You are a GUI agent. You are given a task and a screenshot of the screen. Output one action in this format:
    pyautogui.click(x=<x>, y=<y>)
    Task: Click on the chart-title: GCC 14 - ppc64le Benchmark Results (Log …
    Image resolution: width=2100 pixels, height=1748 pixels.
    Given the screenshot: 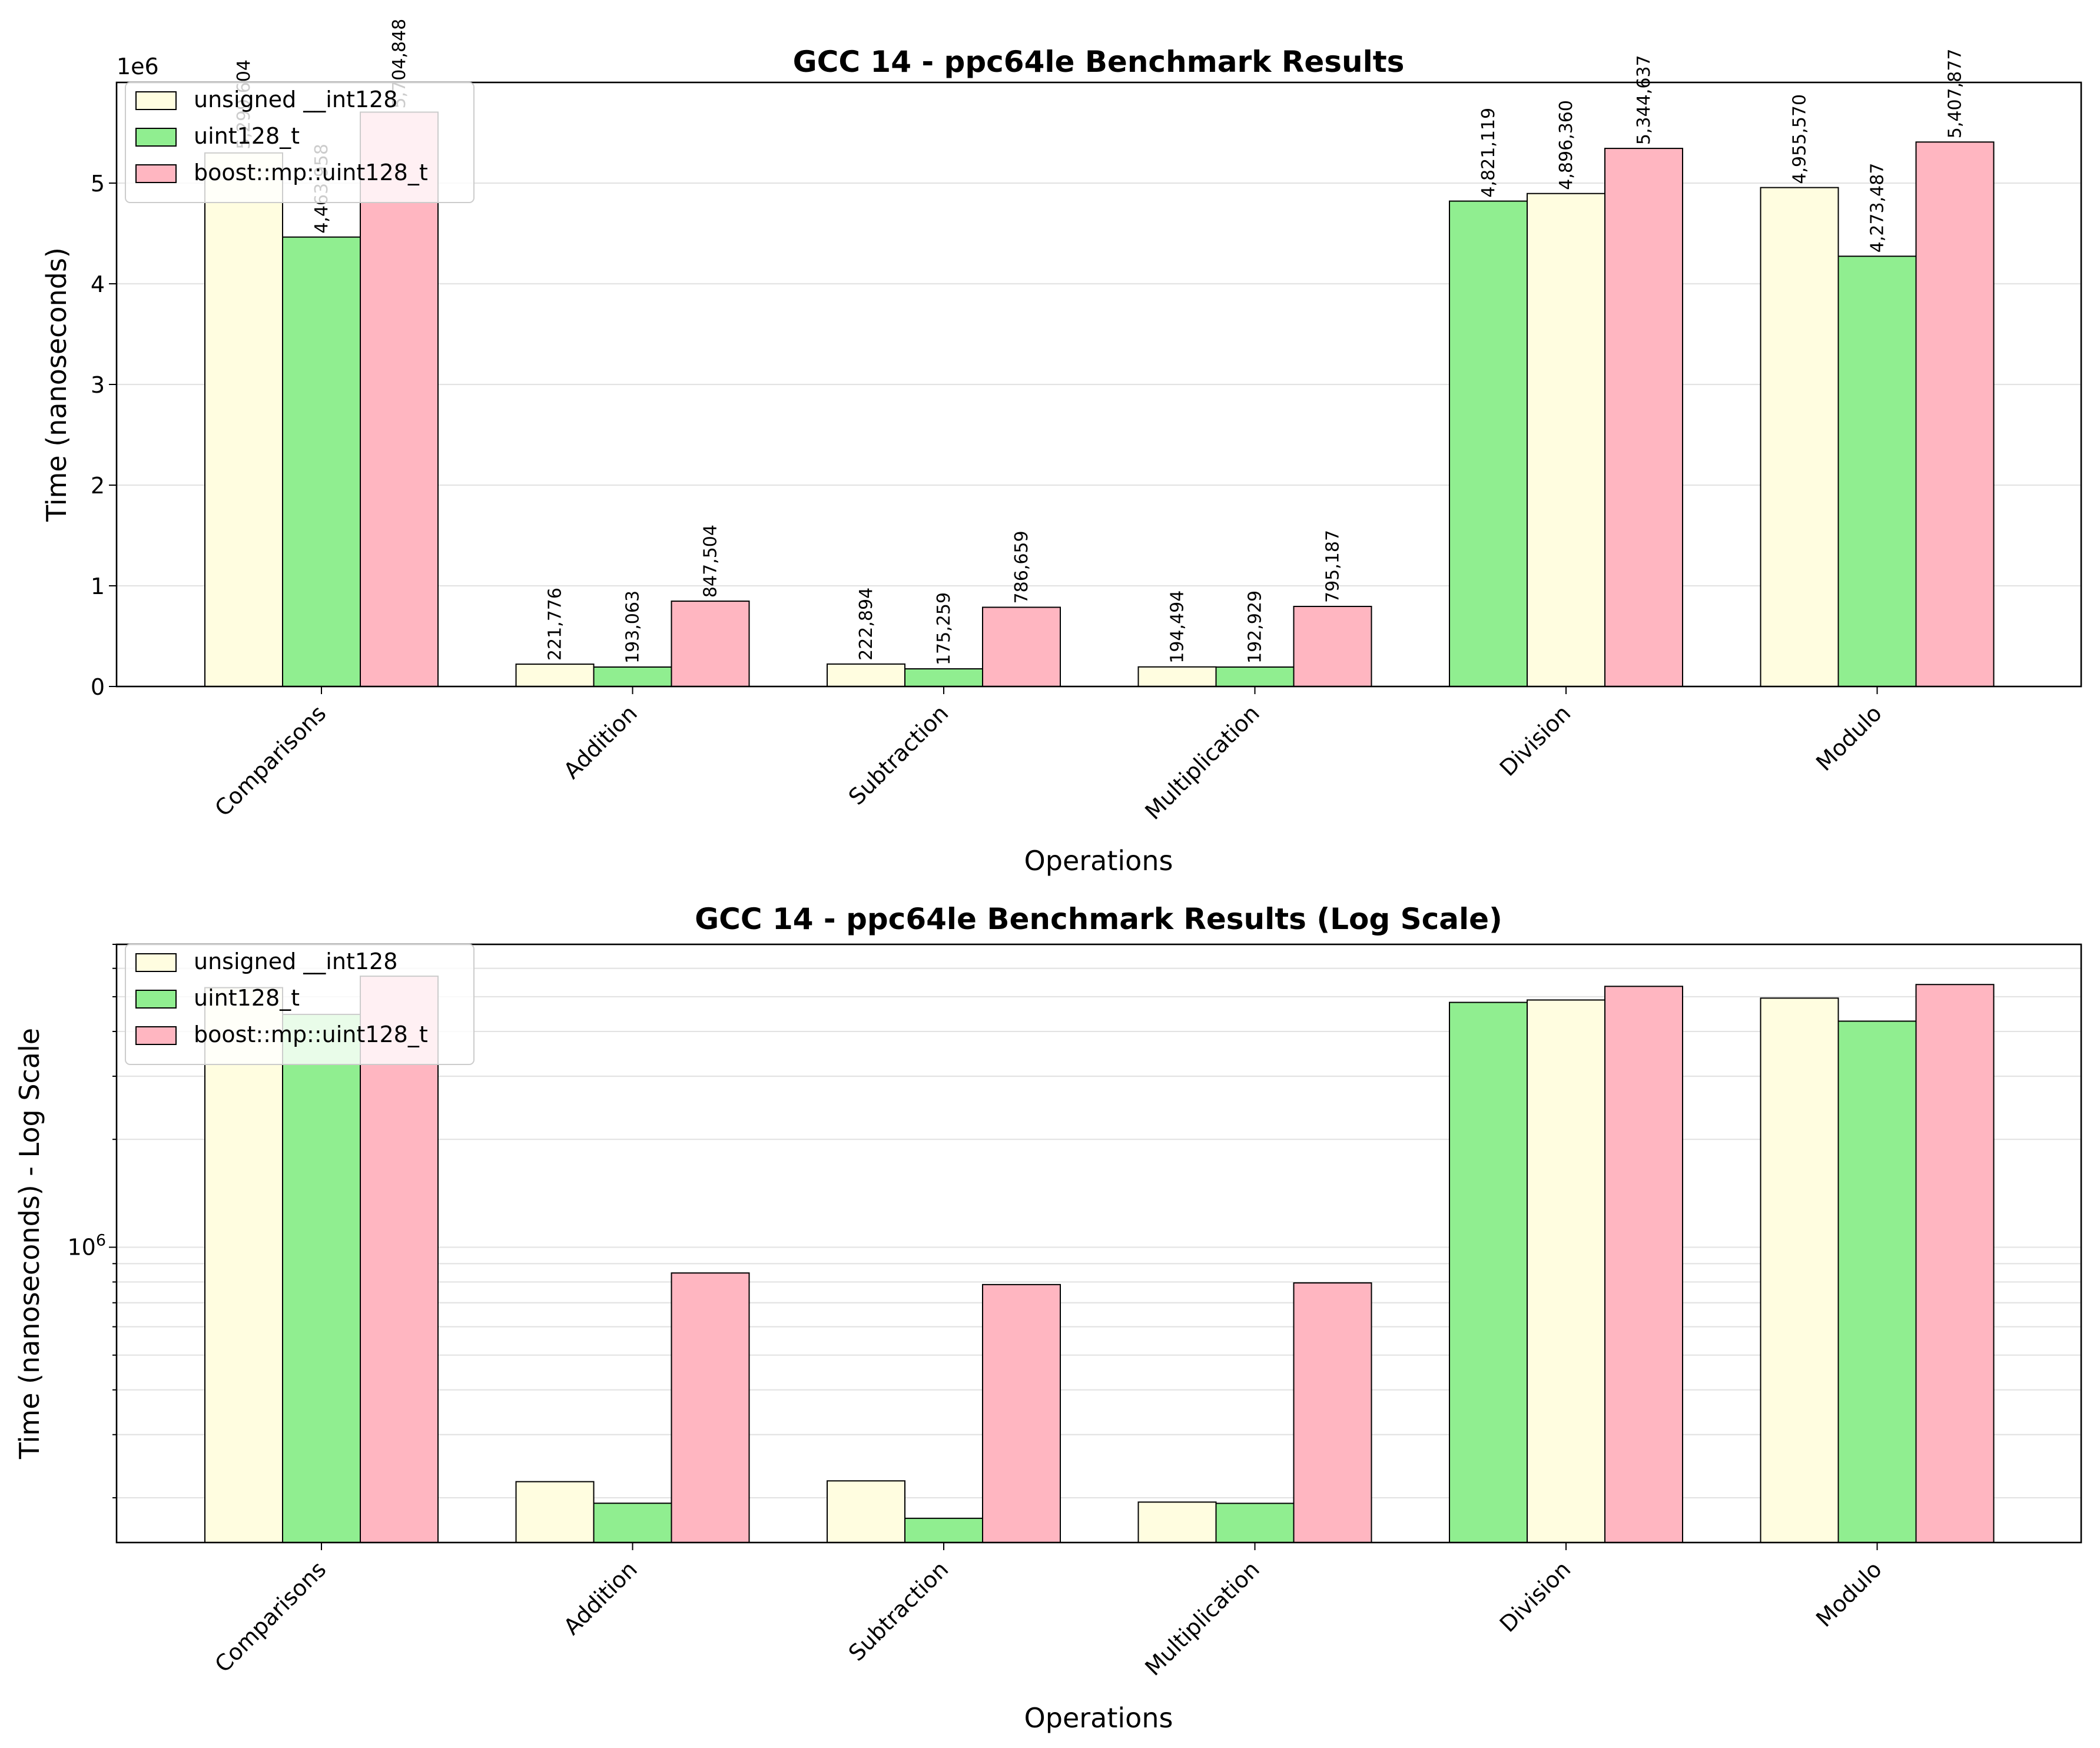 What is the action you would take?
    pyautogui.click(x=1098, y=919)
    